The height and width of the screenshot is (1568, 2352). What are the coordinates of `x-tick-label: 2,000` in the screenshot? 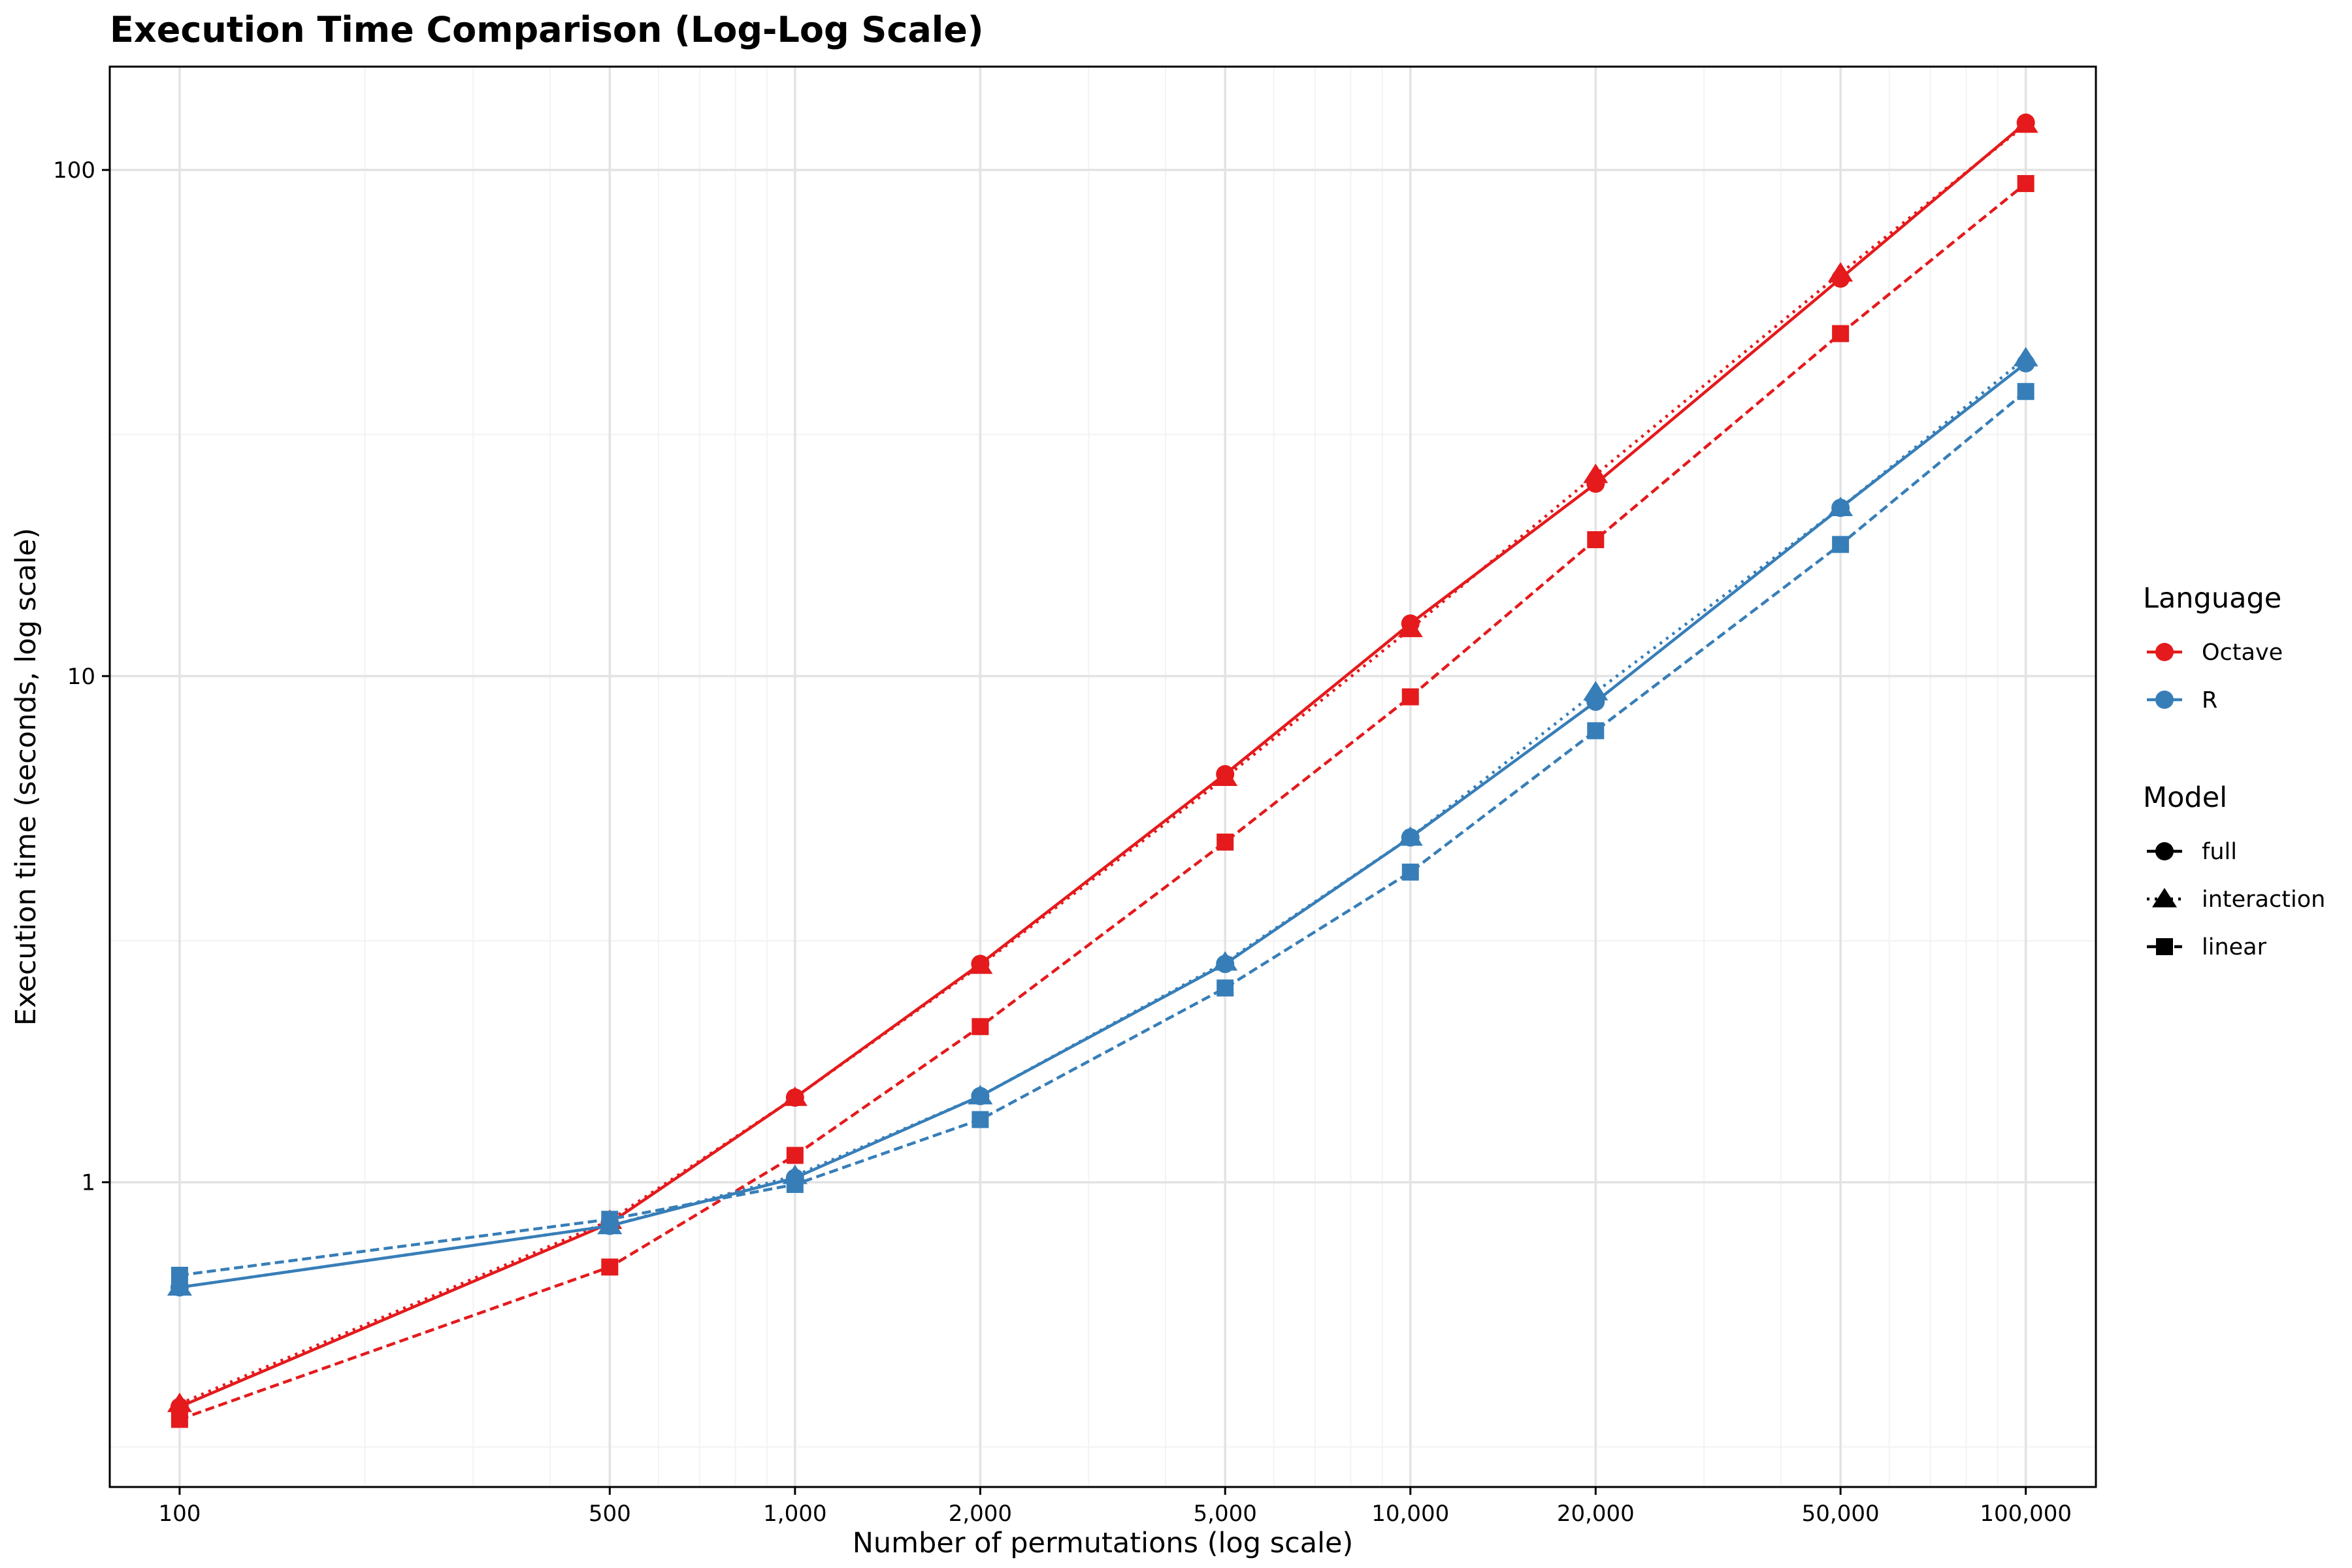 It's located at (980, 1514).